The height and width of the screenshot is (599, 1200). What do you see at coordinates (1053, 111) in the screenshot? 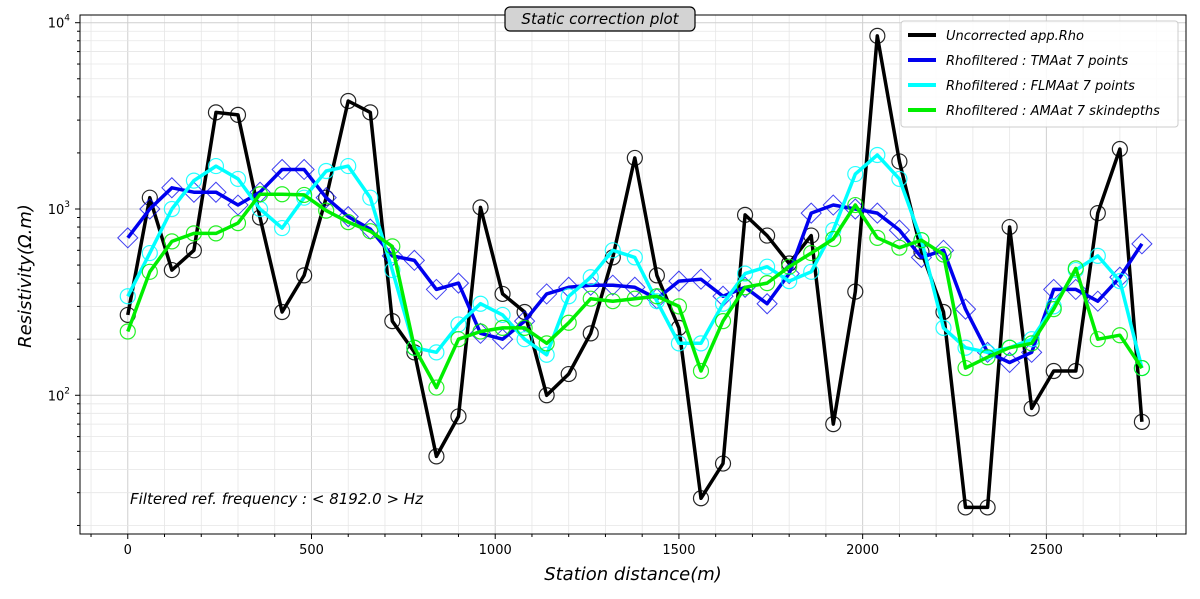
I see `legend-label-ama: Rhofiltered : AMAat 7 skindepths` at bounding box center [1053, 111].